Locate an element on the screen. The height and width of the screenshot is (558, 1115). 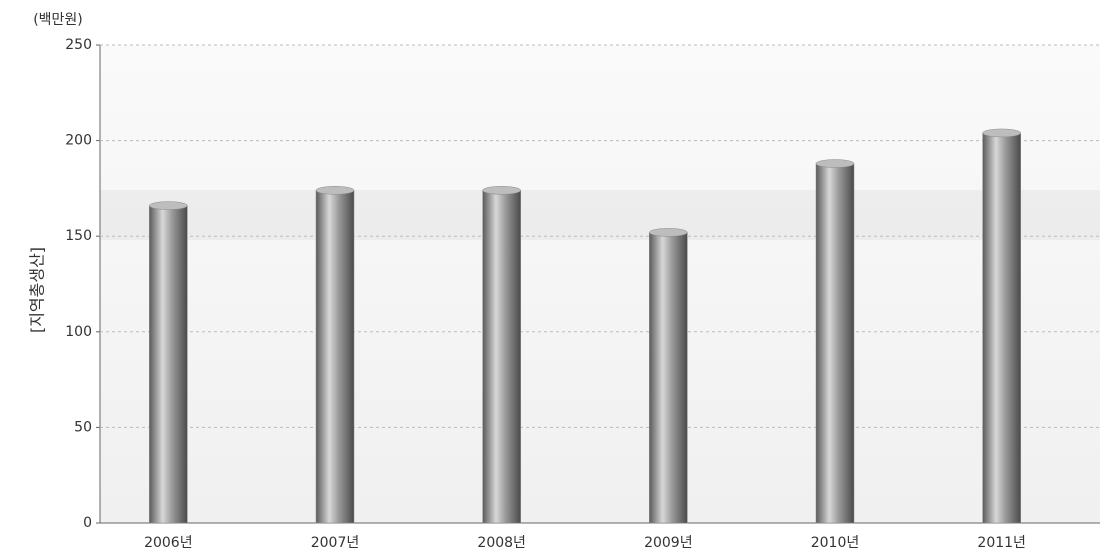
y-tick-label: 150 is located at coordinates (78, 236).